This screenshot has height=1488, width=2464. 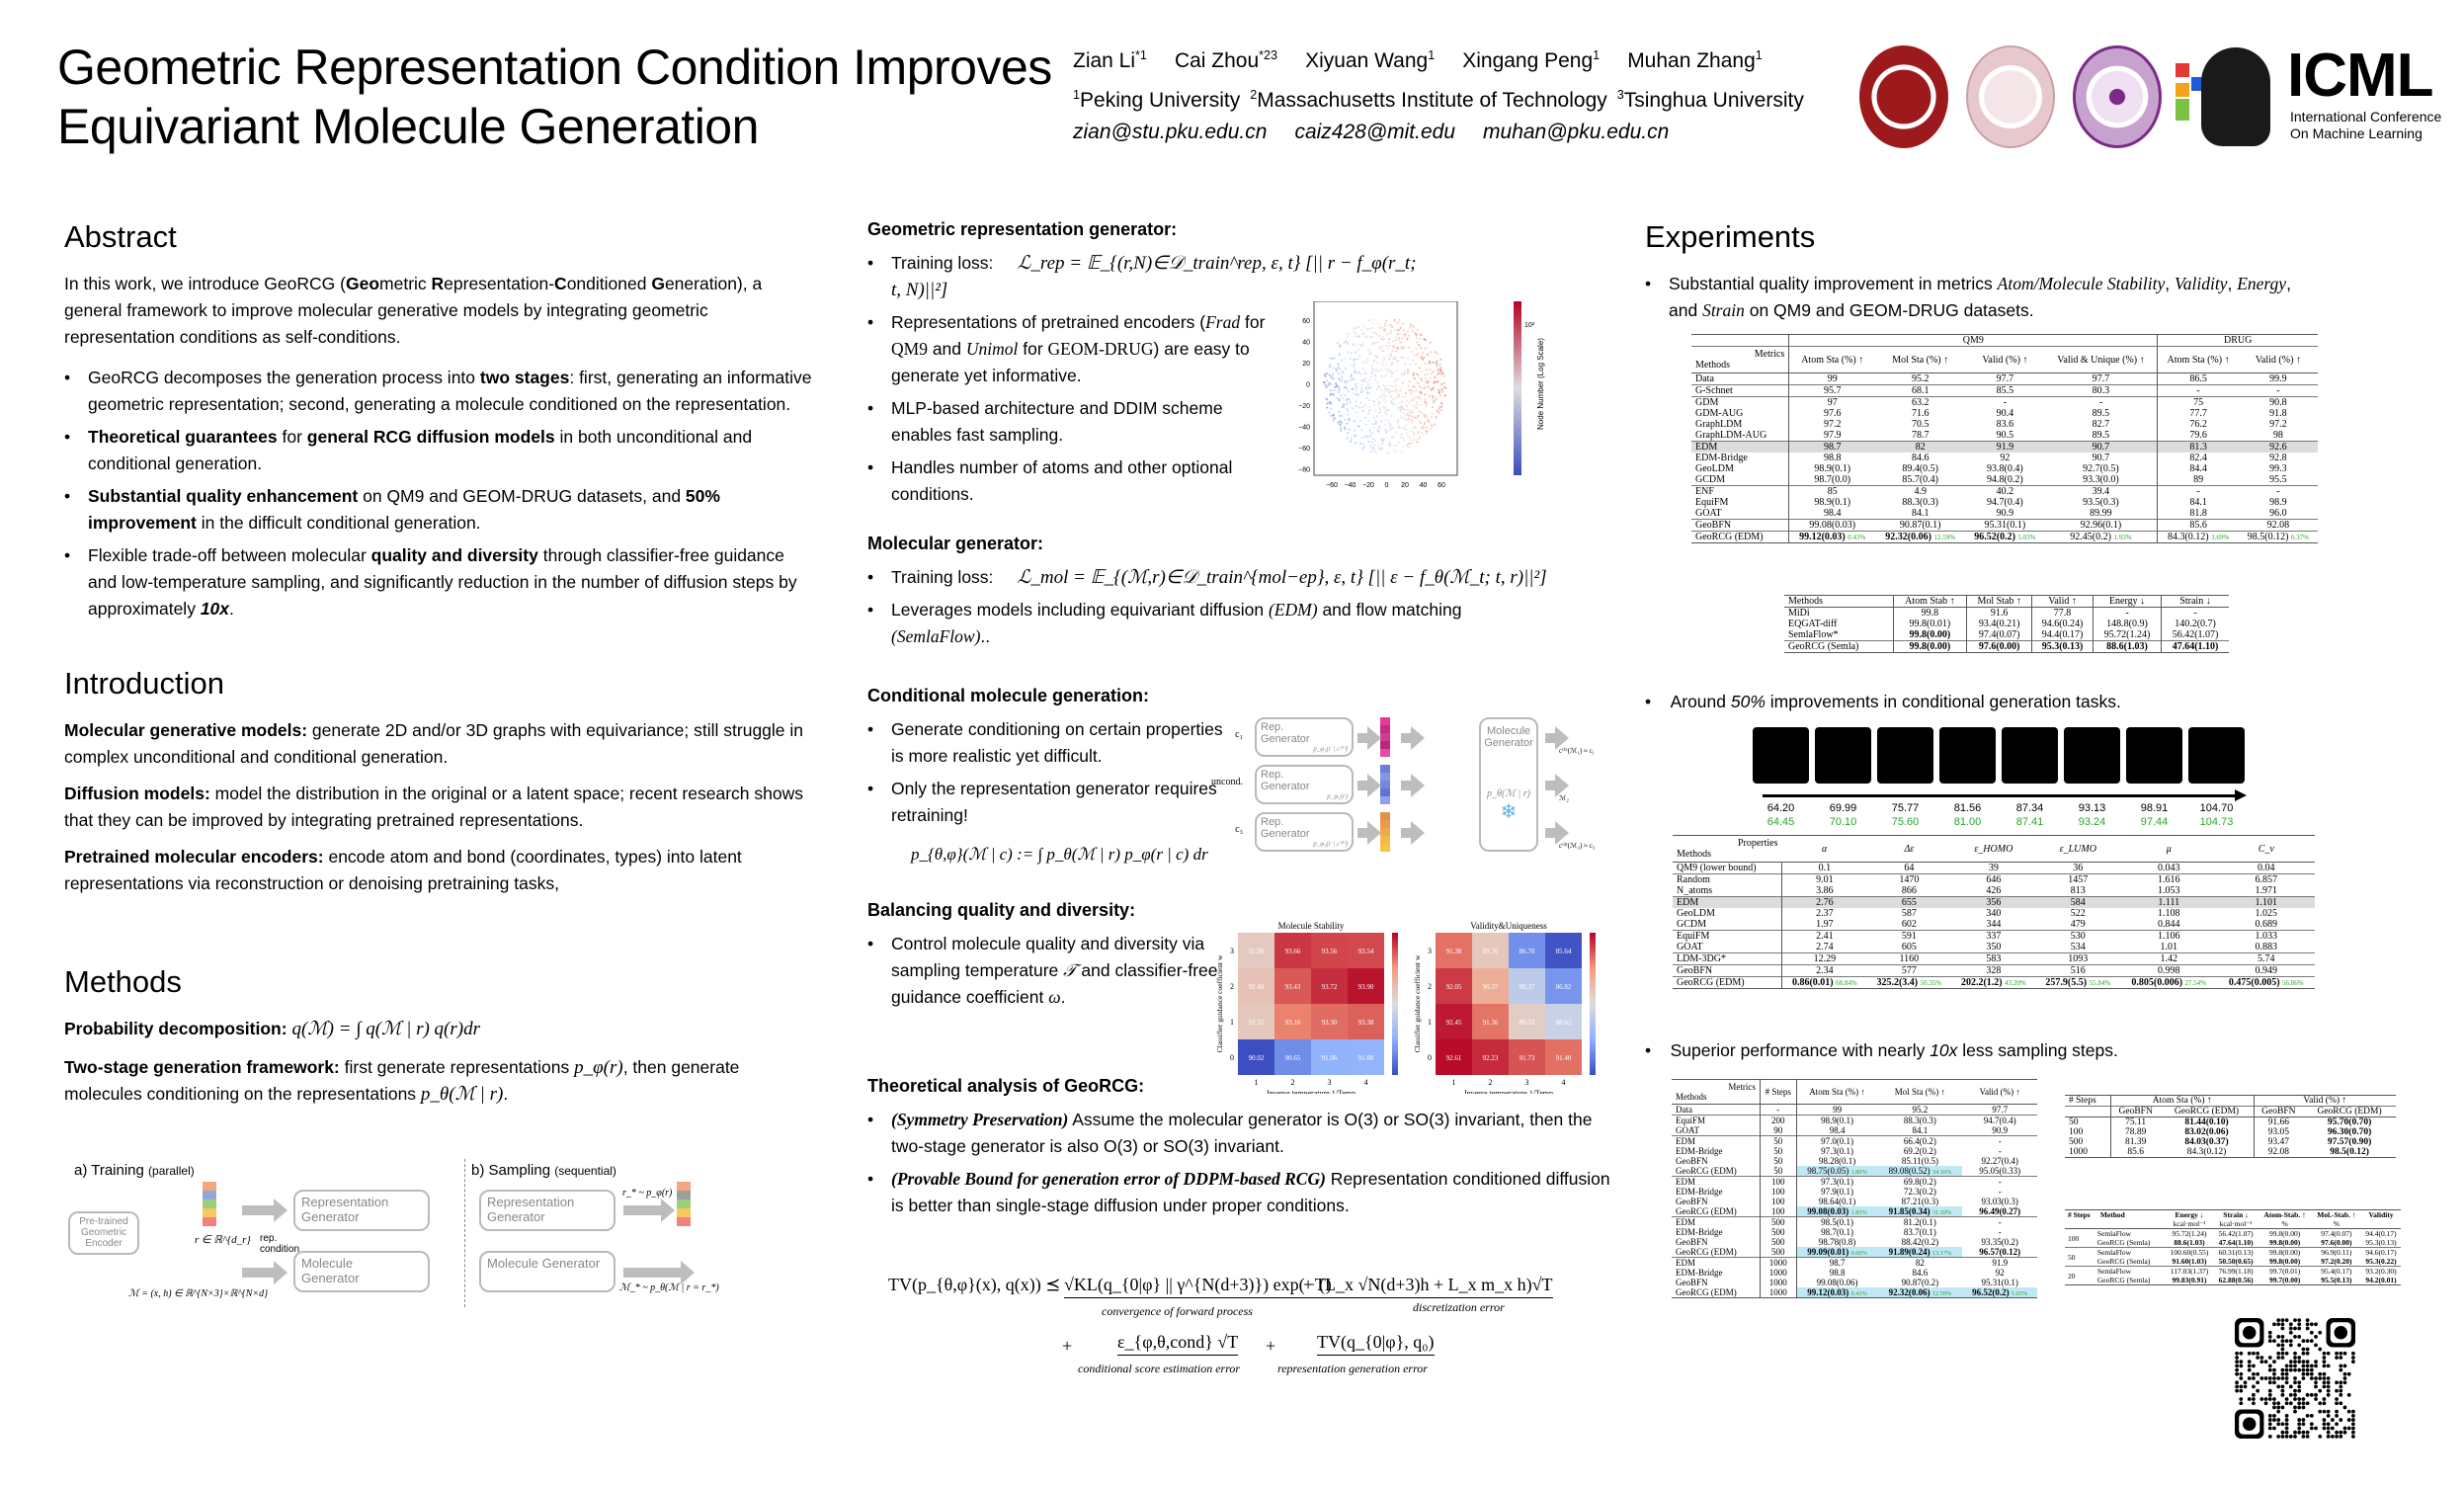 I want to click on bound-term-forward: √KL(q_{0|φ} || γ^{N(d+3)}) exp(−T), so click(x=1198, y=1287).